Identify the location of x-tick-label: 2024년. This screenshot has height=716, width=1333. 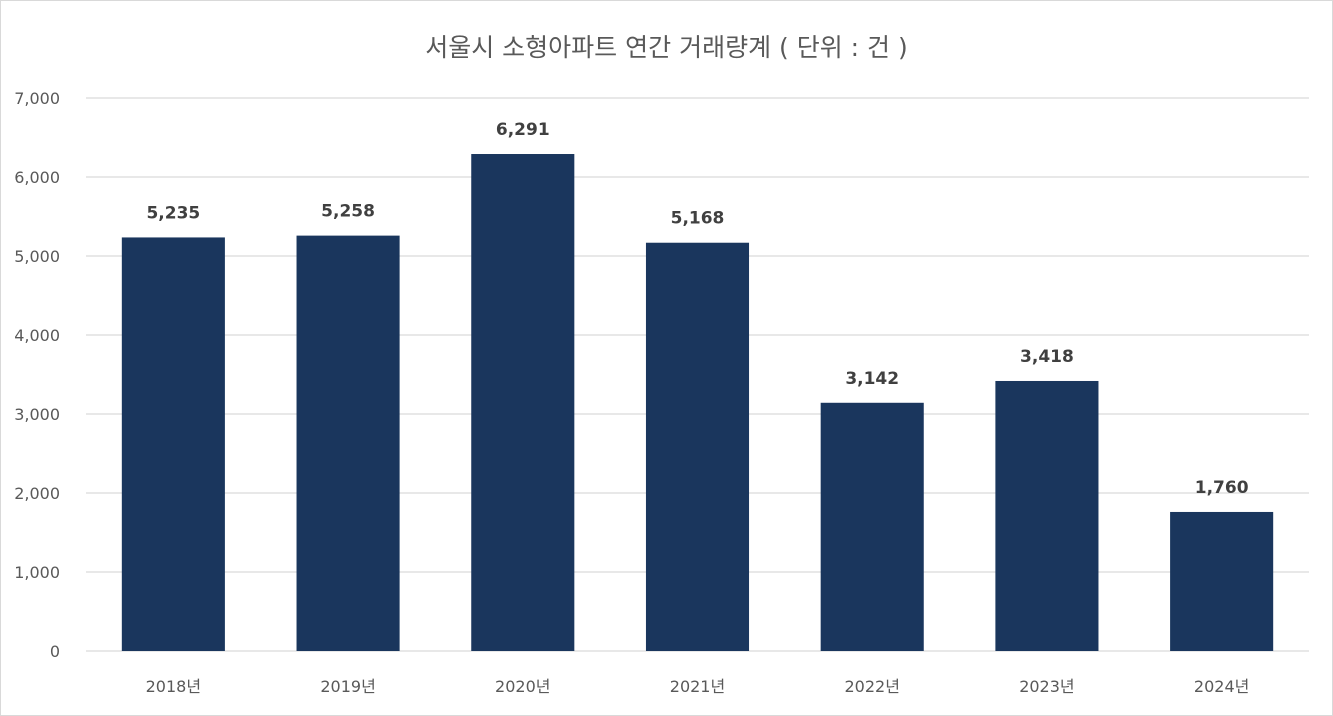
(1221, 686).